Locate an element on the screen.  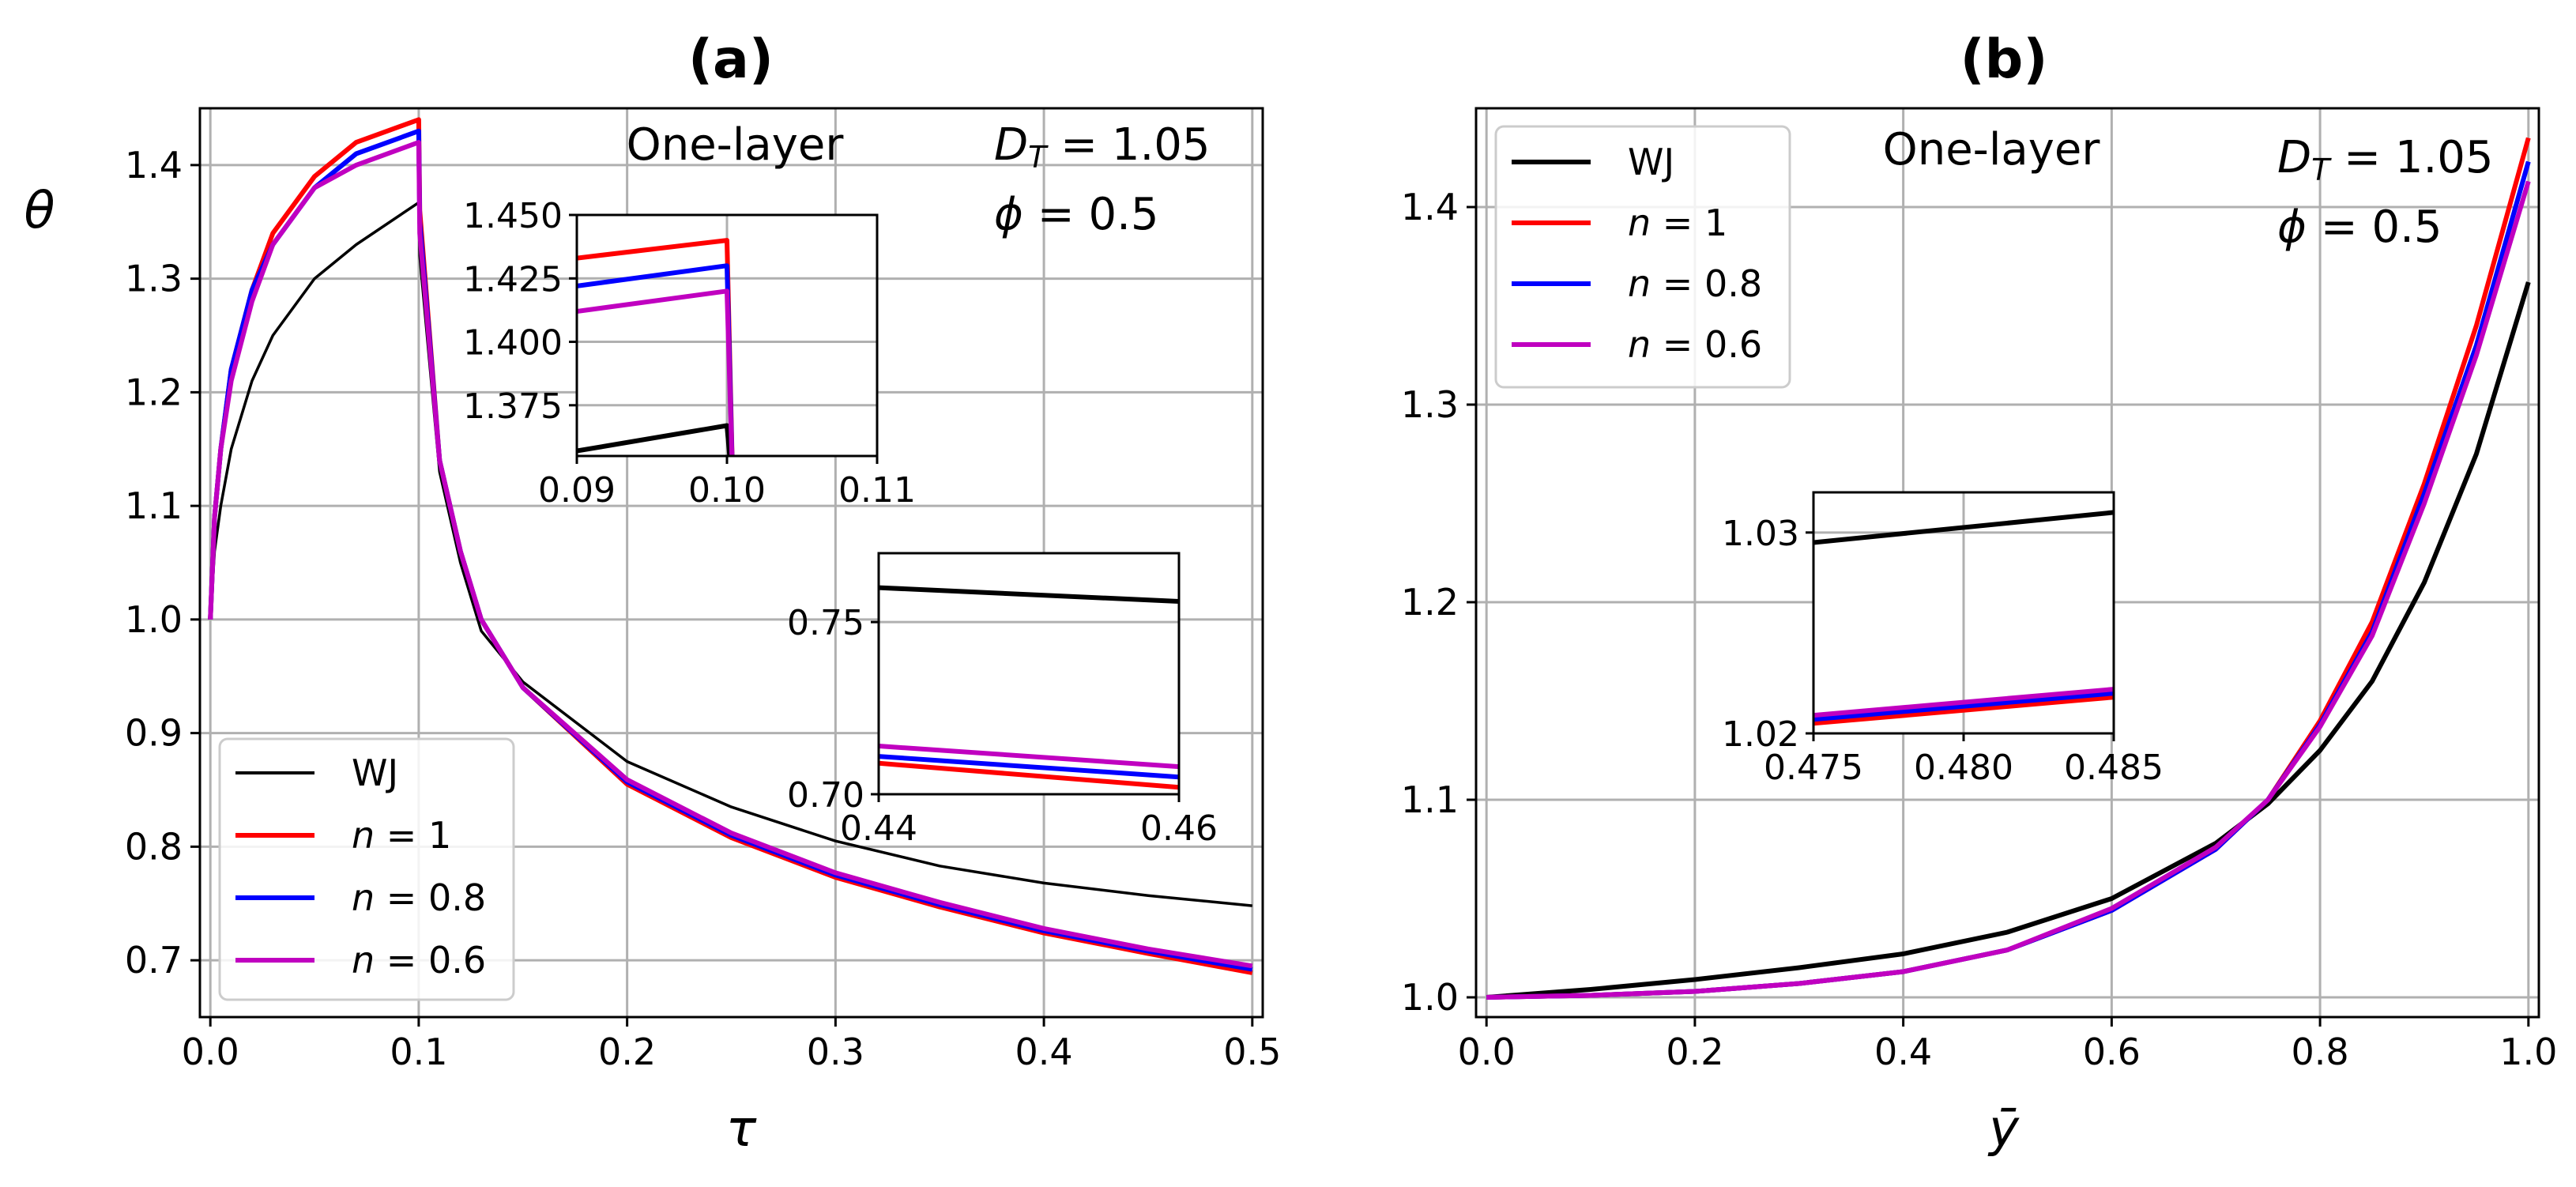
panel-a-xlabel: τ is located at coordinates (741, 1129).